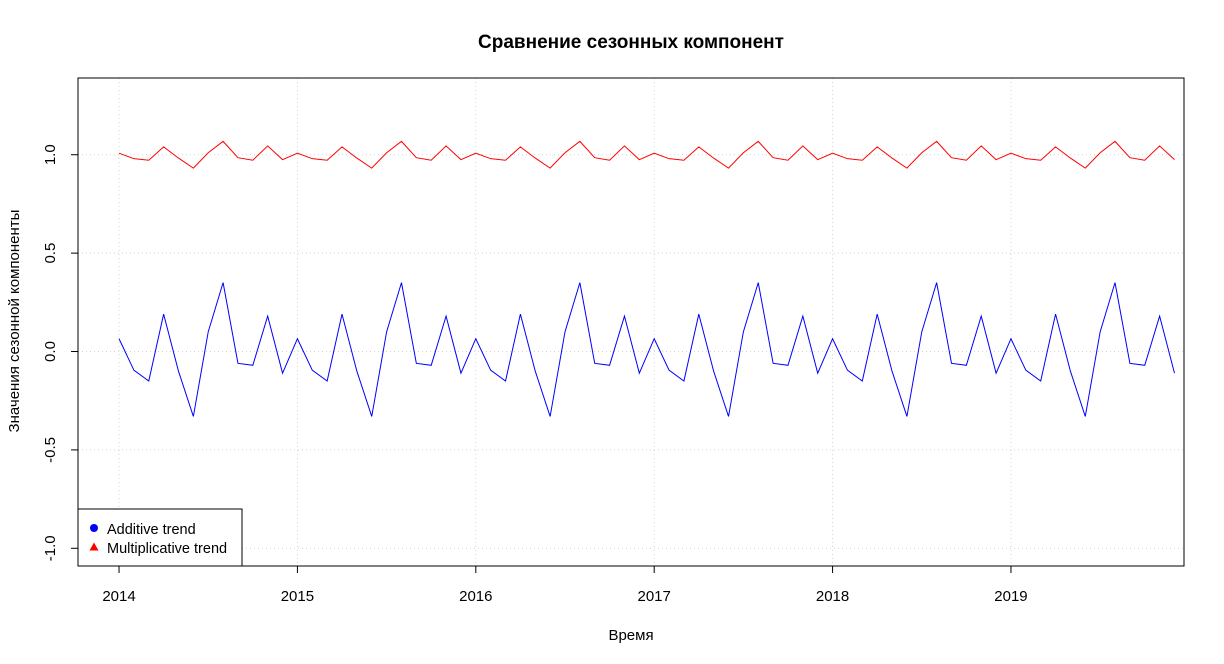 The width and height of the screenshot is (1224, 664). I want to click on x-tick-label: 2014, so click(118, 596).